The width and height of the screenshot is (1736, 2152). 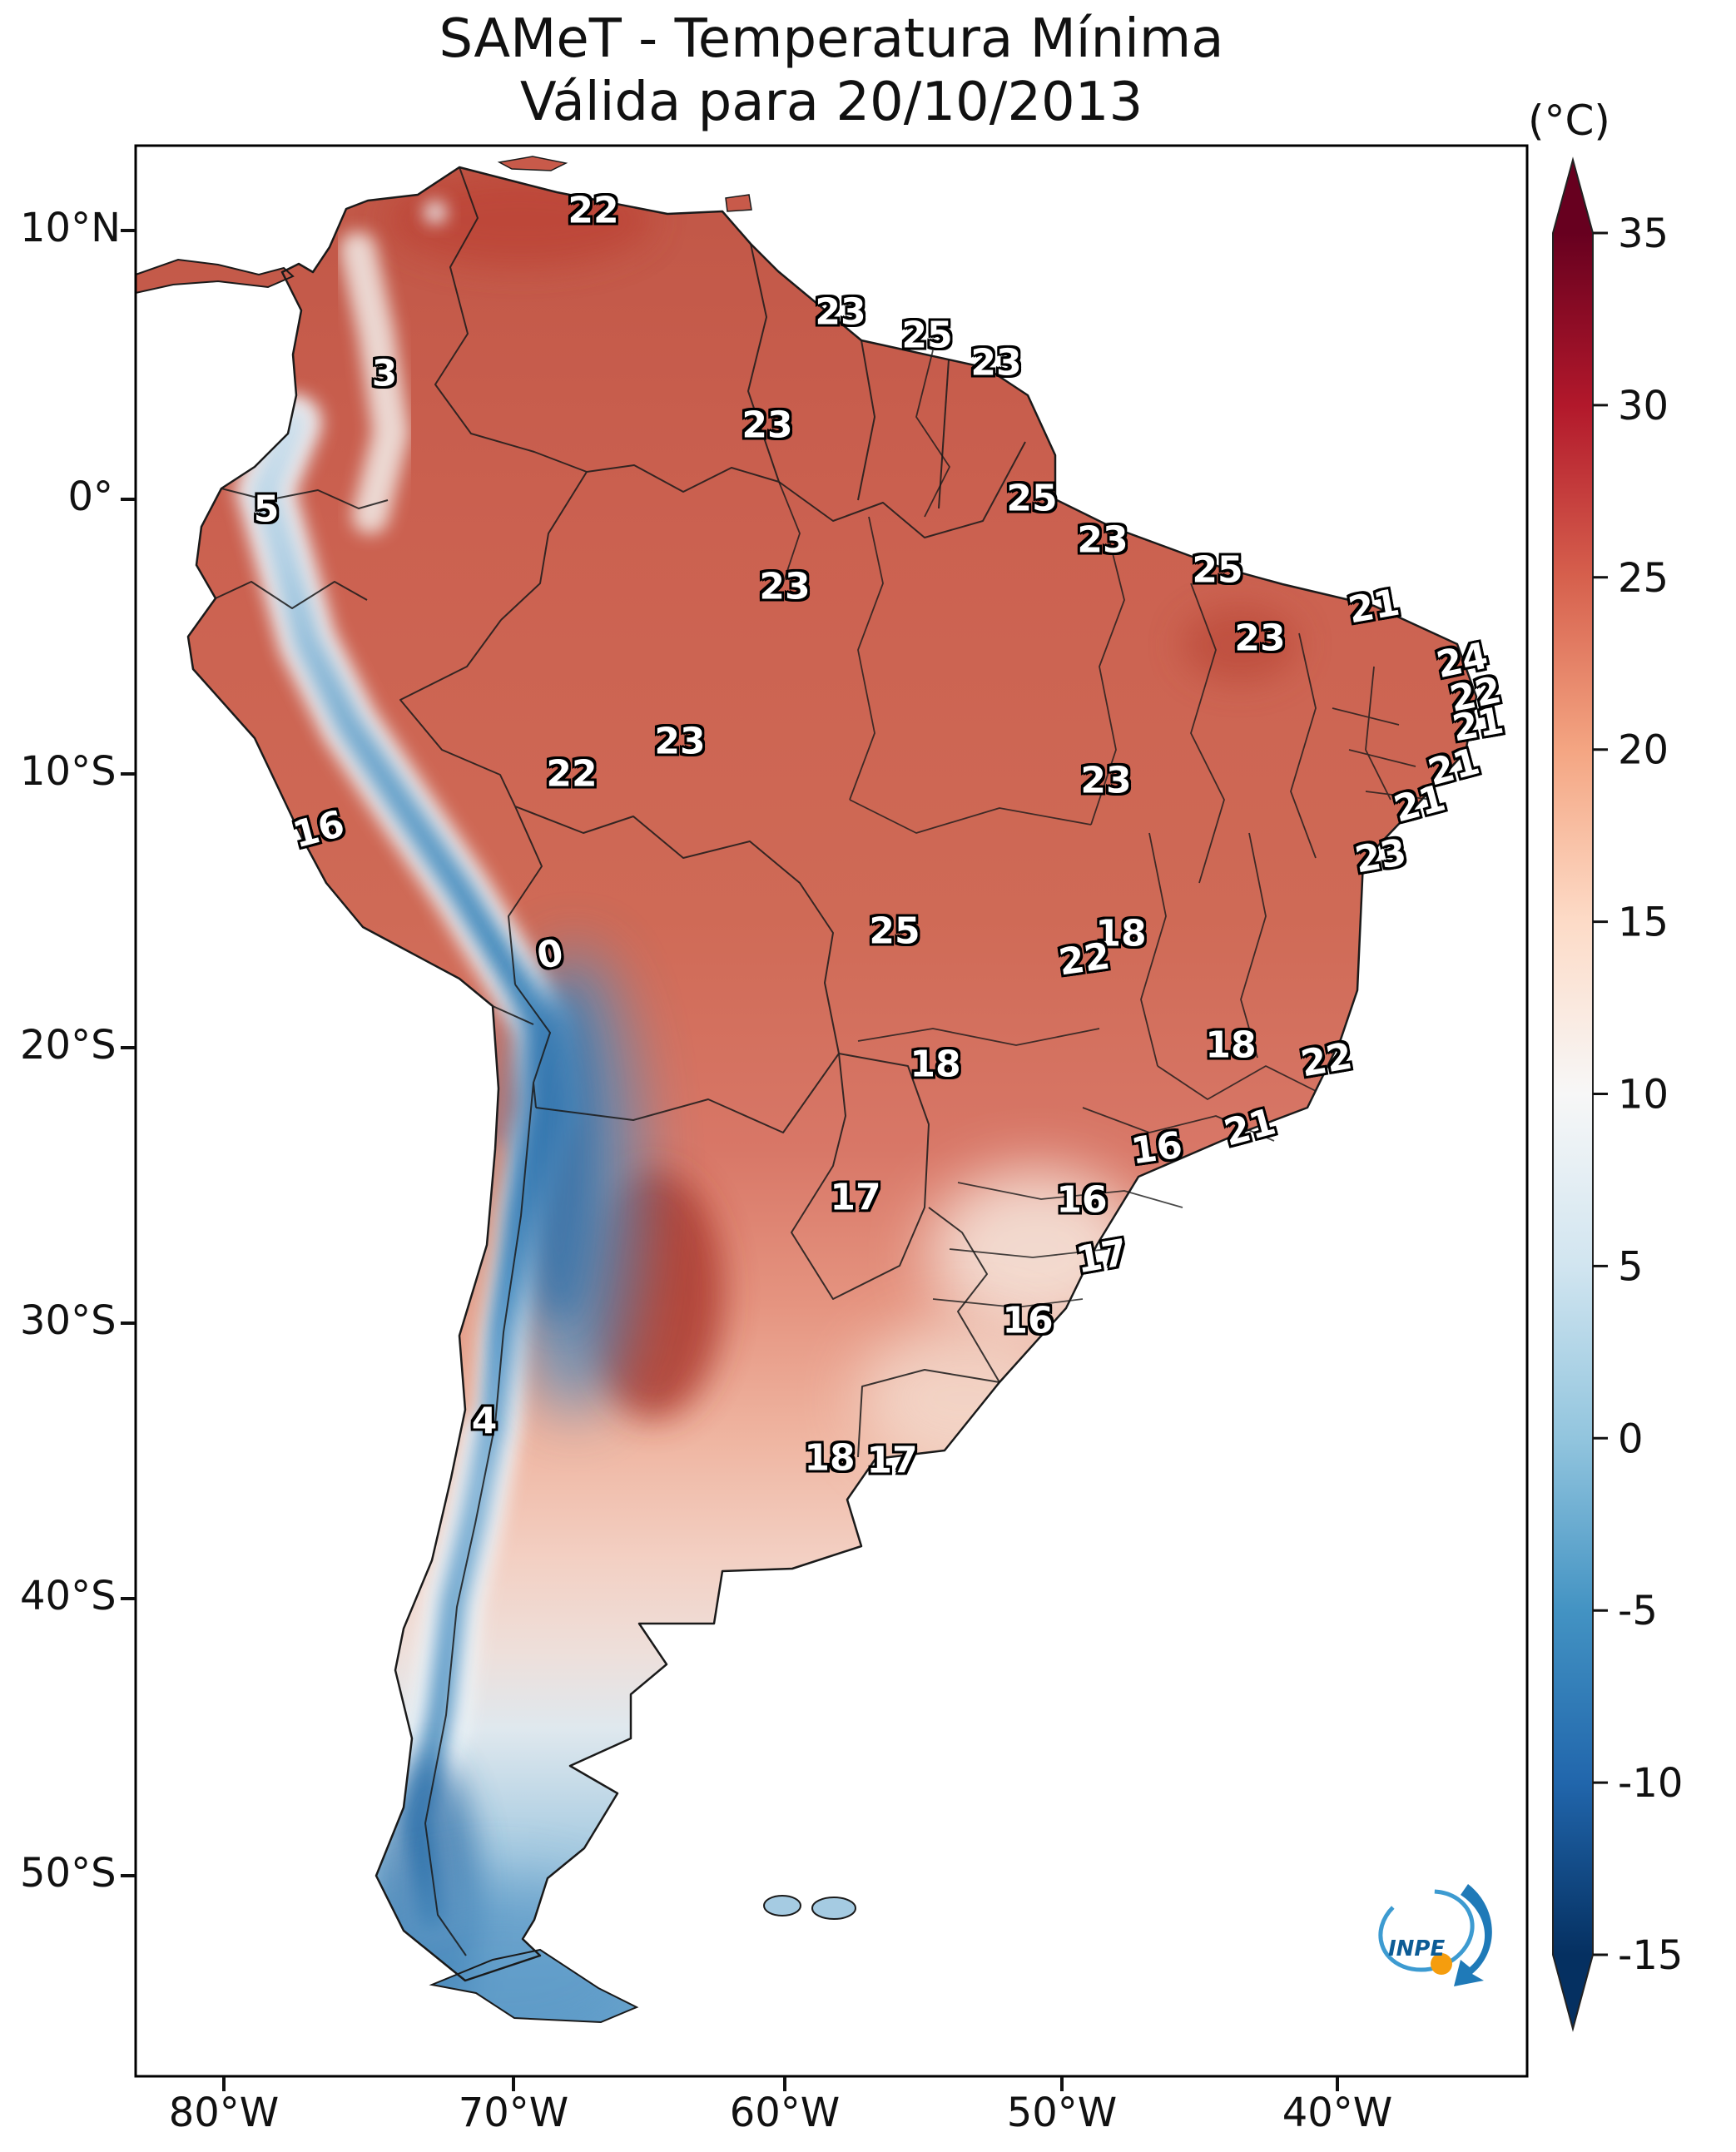 What do you see at coordinates (1569, 121) in the screenshot?
I see `colorbar-unit-label: (°C)` at bounding box center [1569, 121].